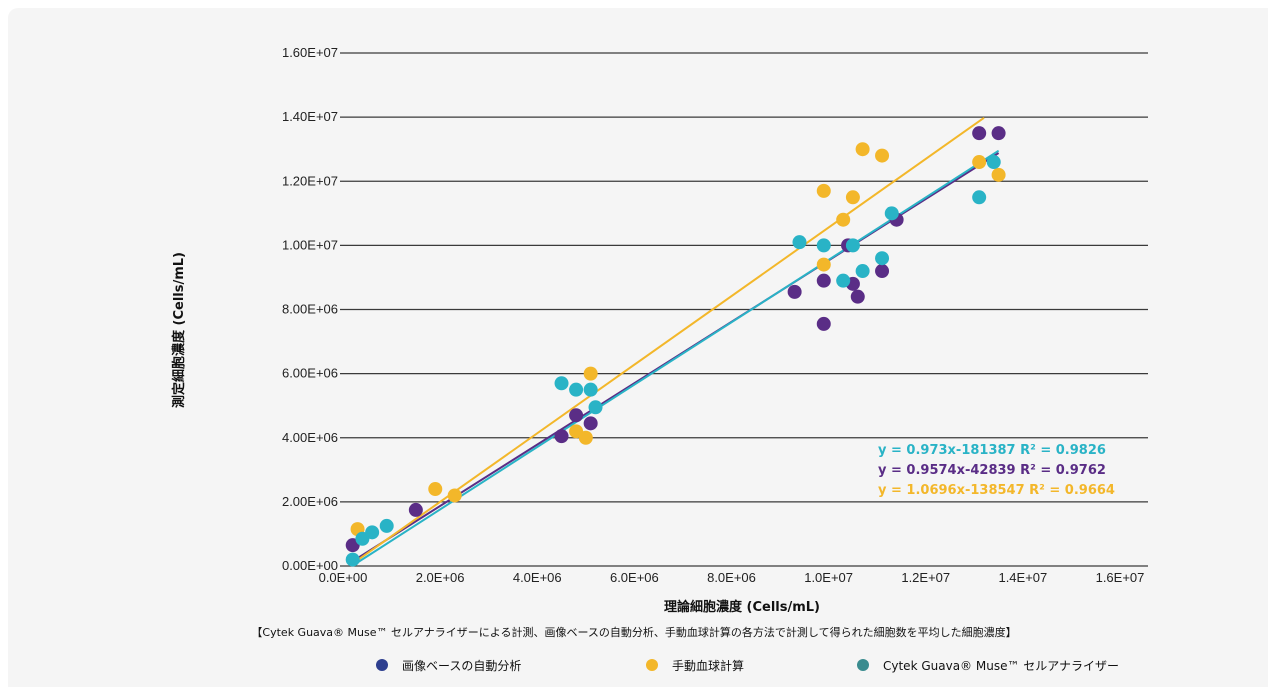  What do you see at coordinates (310, 565) in the screenshot?
I see `y-tick-label: 0.00E+00` at bounding box center [310, 565].